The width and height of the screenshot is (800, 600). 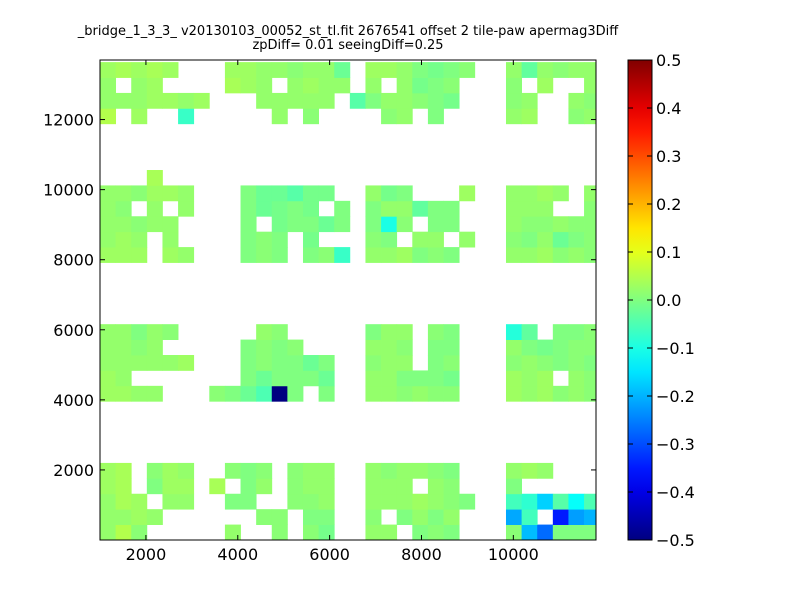 I want to click on y-tick-label: 2000, so click(x=73, y=470).